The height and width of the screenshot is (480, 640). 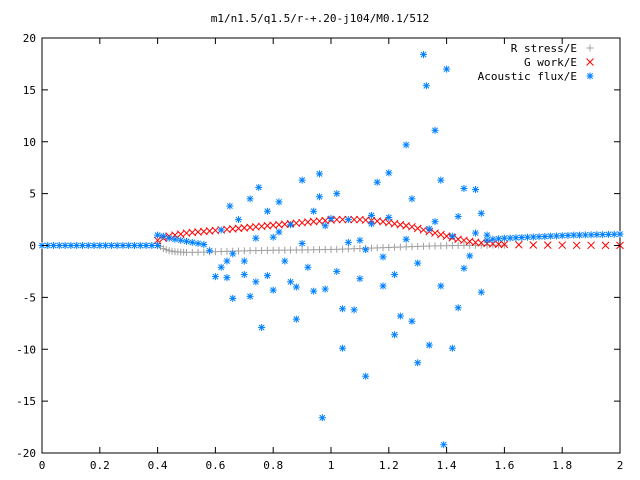 I want to click on chart-title: m1/n1.5/q1.5/r-+.20-j104/M0.1/512, so click(x=320, y=18).